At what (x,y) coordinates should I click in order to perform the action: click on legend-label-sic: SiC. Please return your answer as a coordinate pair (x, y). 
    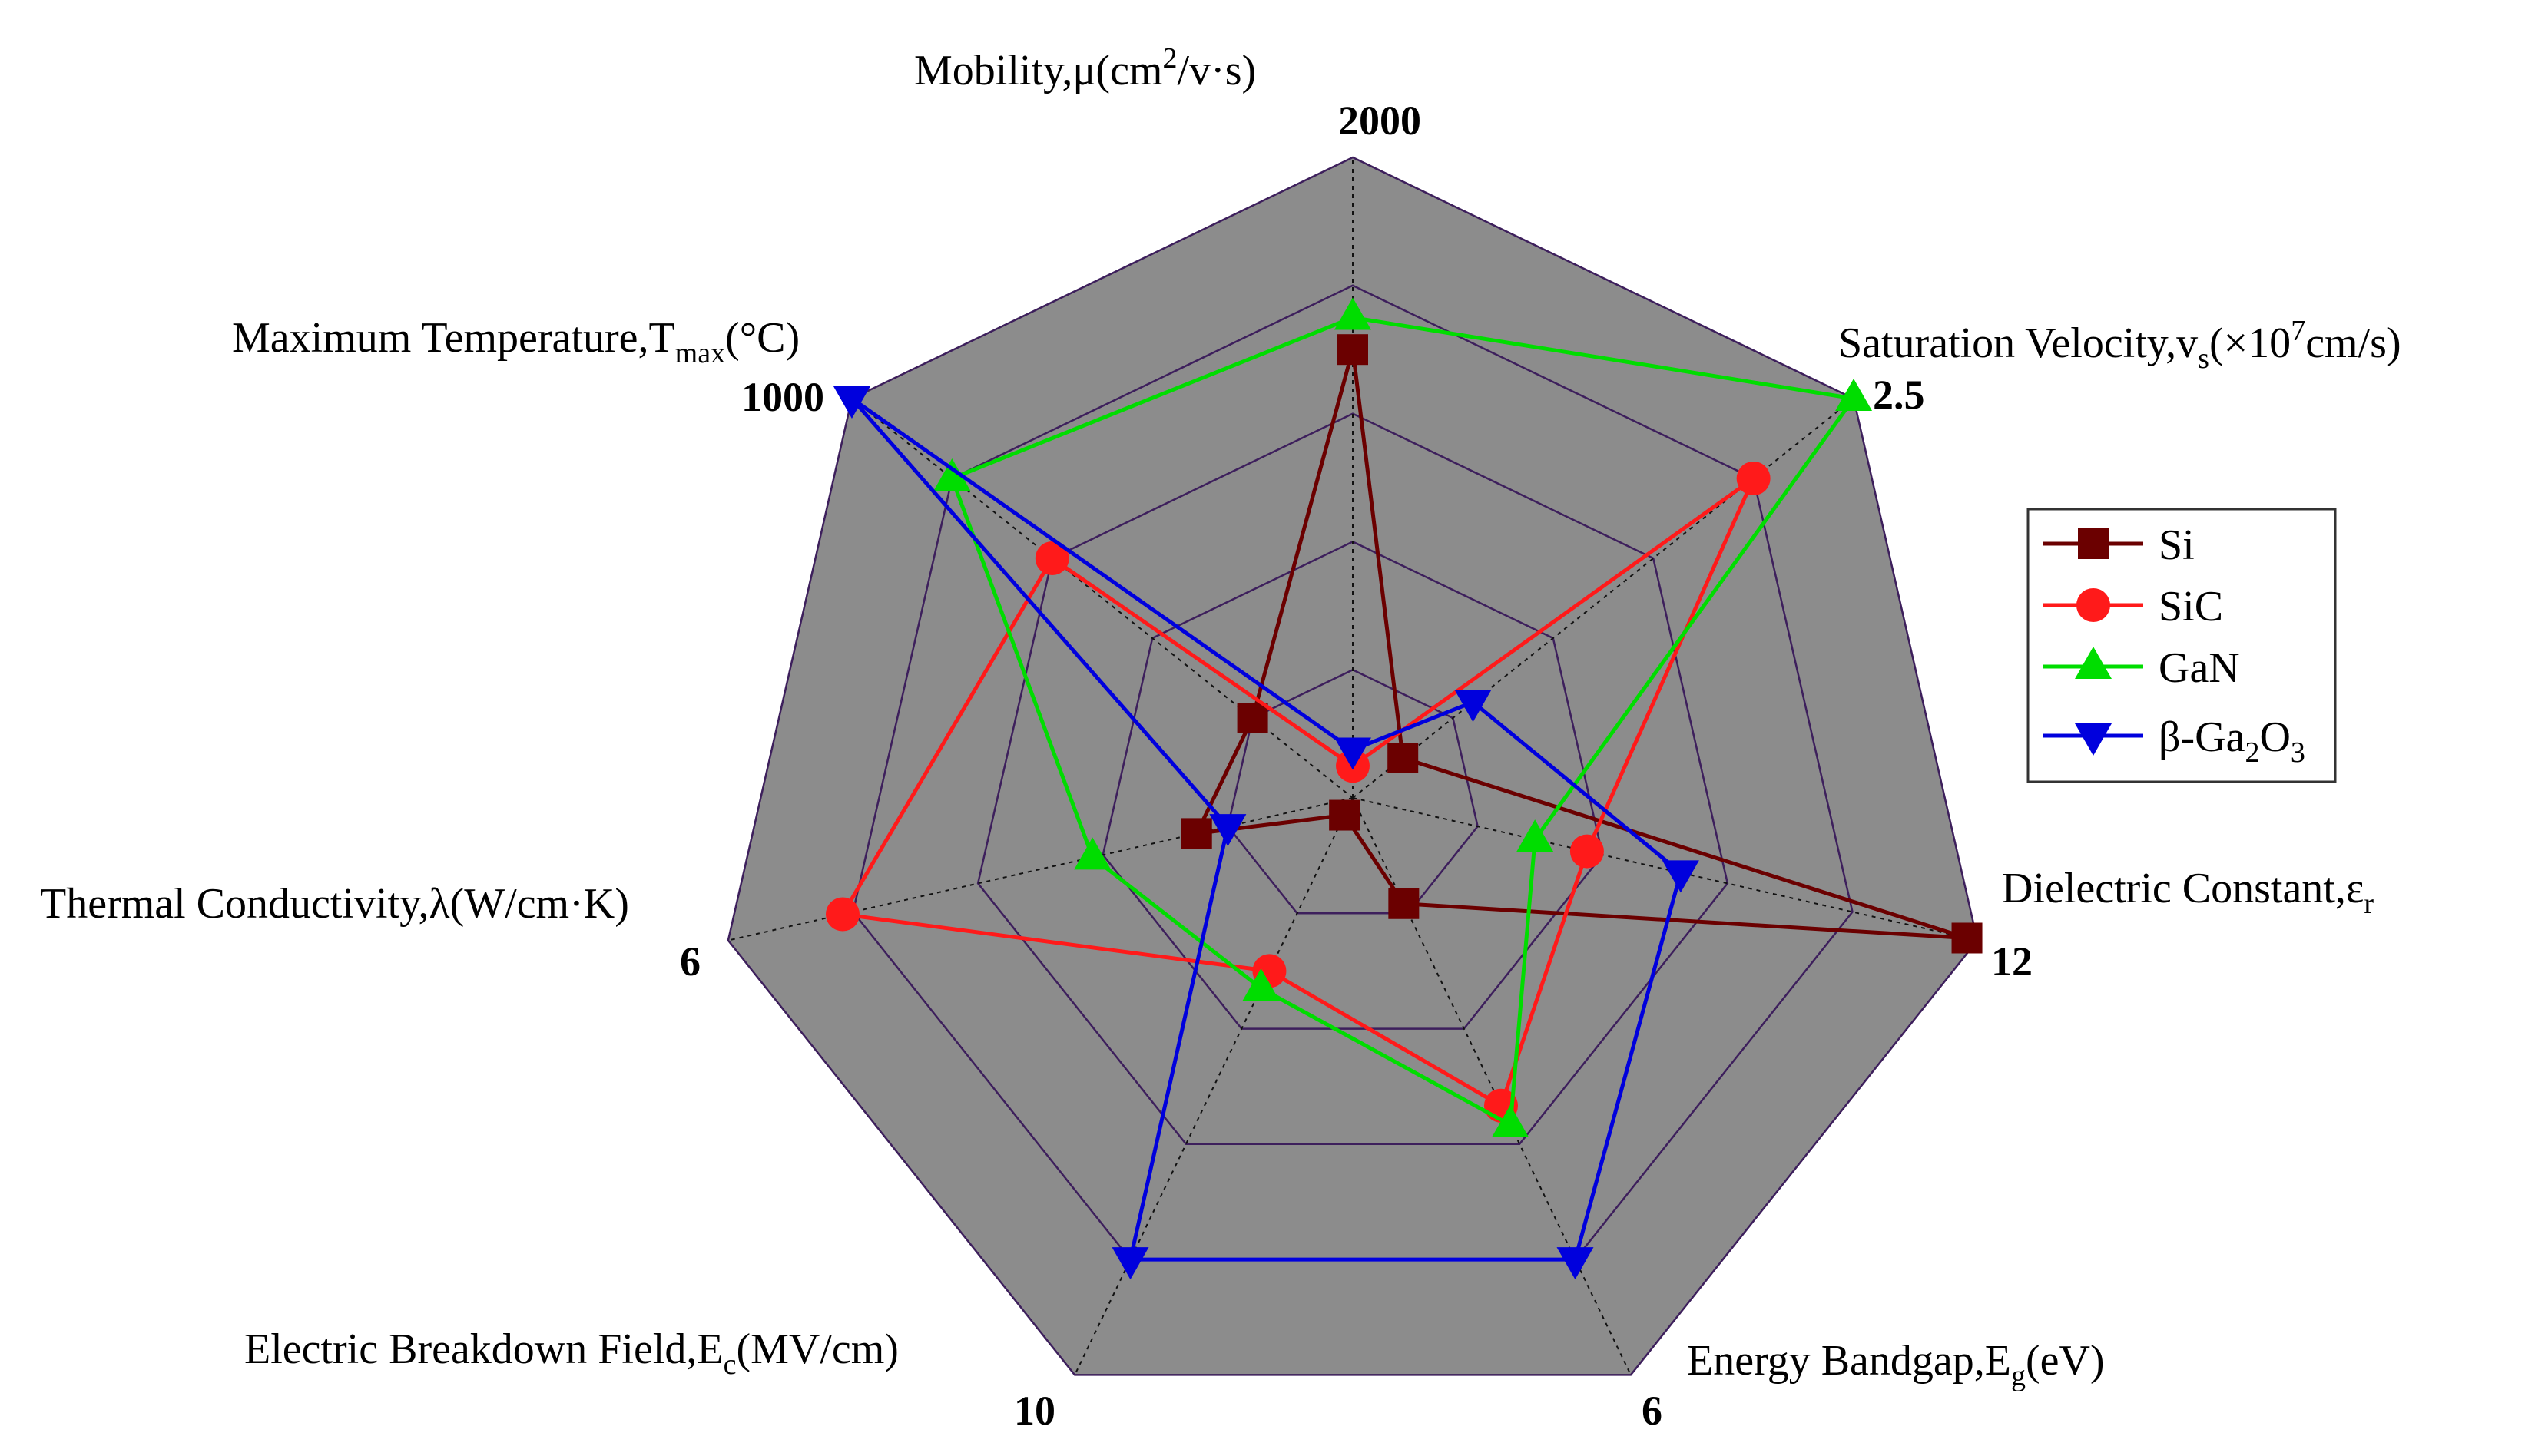
    Looking at the image, I should click on (2191, 606).